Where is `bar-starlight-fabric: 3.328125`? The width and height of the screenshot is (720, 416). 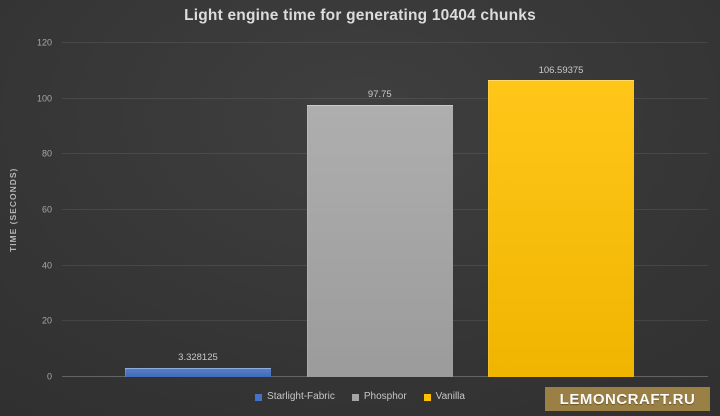
bar-starlight-fabric: 3.328125 is located at coordinates (197, 365).